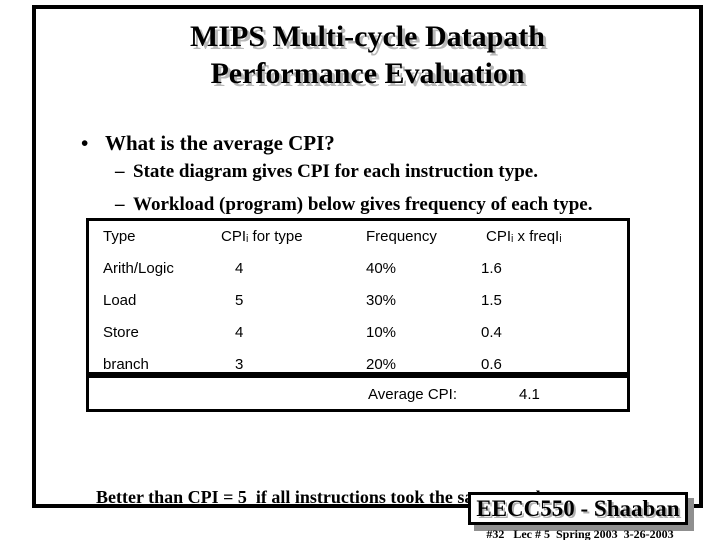 The width and height of the screenshot is (720, 540). What do you see at coordinates (491, 332) in the screenshot?
I see `cell-product: 0.4` at bounding box center [491, 332].